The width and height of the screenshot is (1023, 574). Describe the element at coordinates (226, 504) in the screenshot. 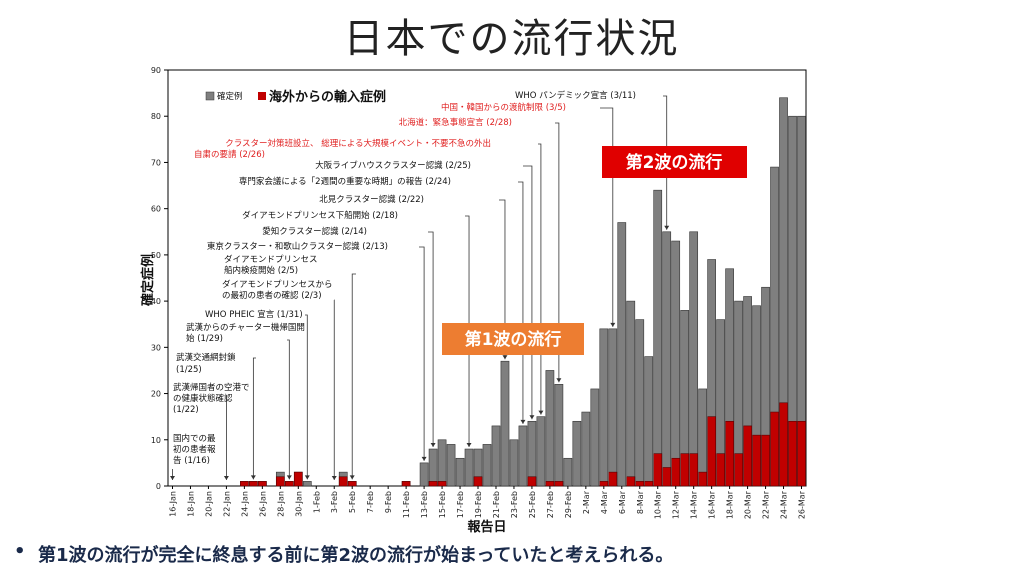

I see `x-tick-label: 22-Jan` at that location.